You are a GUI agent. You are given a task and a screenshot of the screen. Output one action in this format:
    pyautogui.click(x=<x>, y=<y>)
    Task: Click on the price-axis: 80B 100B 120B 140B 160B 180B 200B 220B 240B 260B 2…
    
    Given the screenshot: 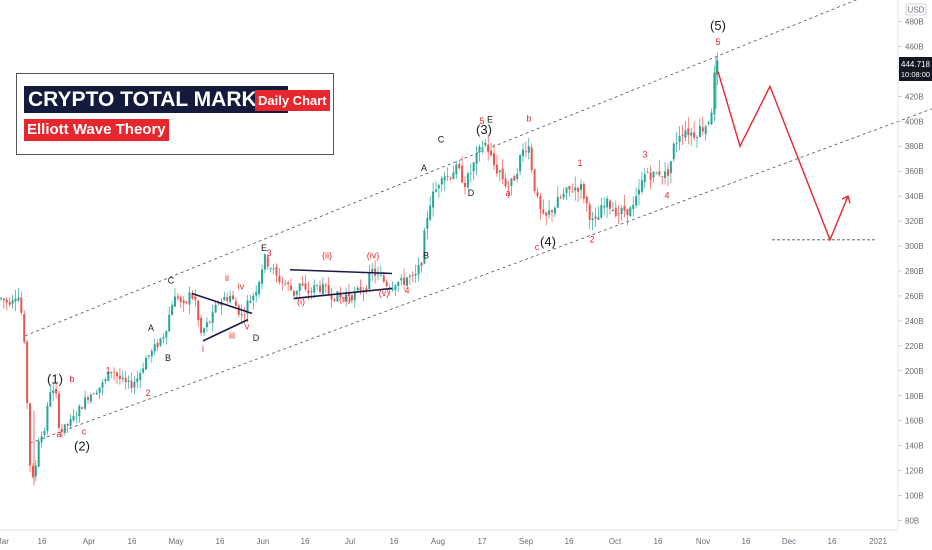 What is the action you would take?
    pyautogui.click(x=914, y=265)
    